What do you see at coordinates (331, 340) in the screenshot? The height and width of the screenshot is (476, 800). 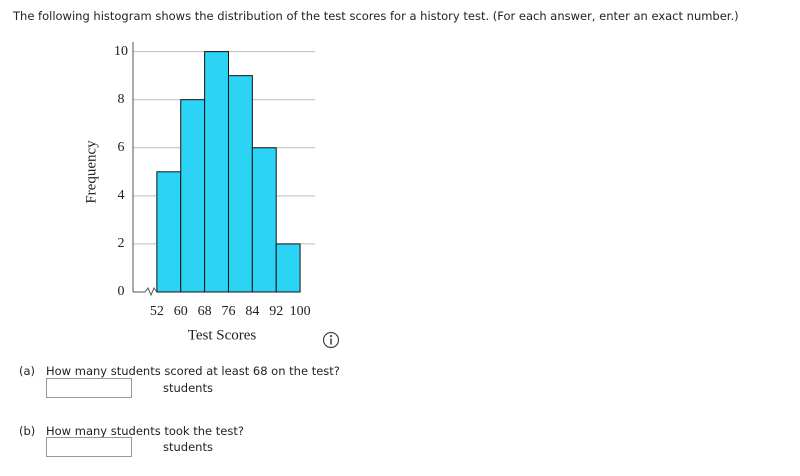 I see `info-icon` at bounding box center [331, 340].